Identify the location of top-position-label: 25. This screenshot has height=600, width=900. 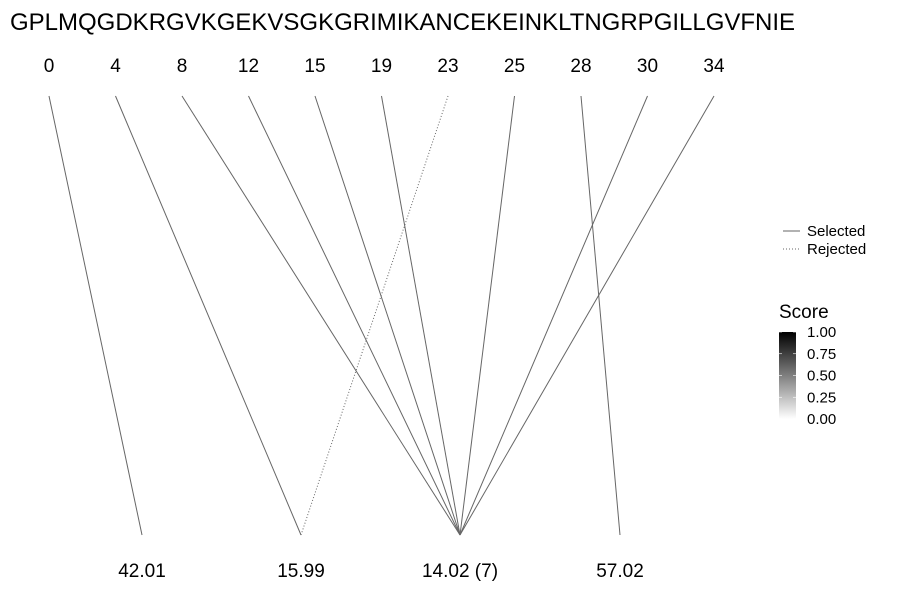
(514, 66).